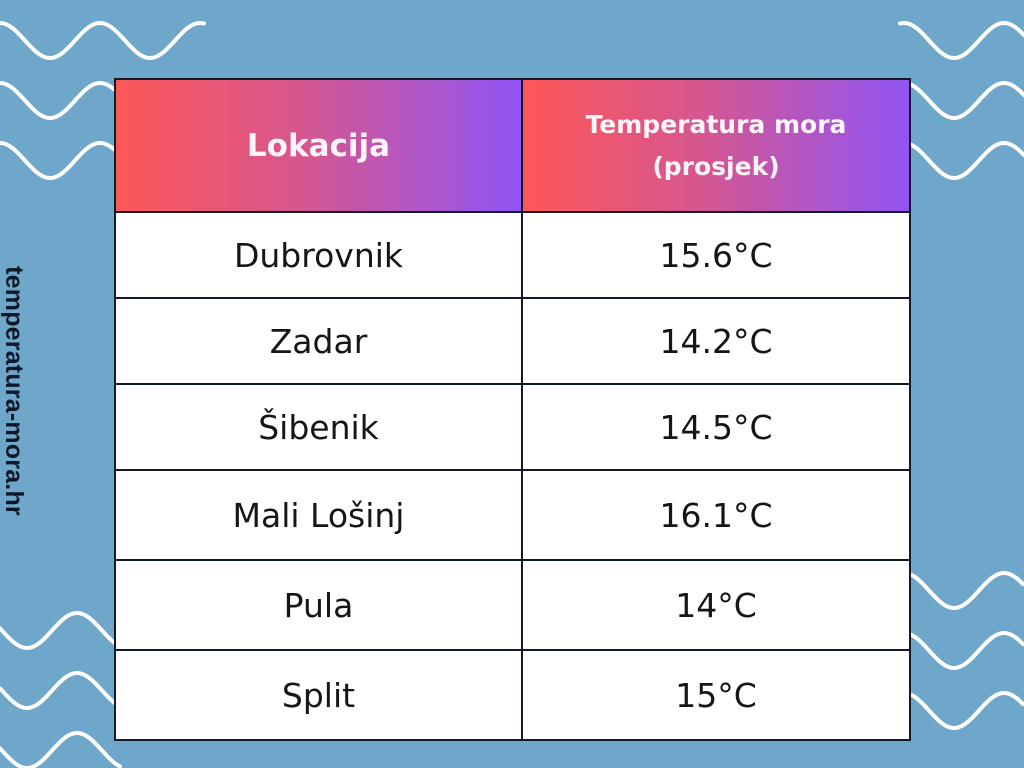 This screenshot has width=1024, height=768. What do you see at coordinates (318, 515) in the screenshot?
I see `cell-location: Mali Lošinj` at bounding box center [318, 515].